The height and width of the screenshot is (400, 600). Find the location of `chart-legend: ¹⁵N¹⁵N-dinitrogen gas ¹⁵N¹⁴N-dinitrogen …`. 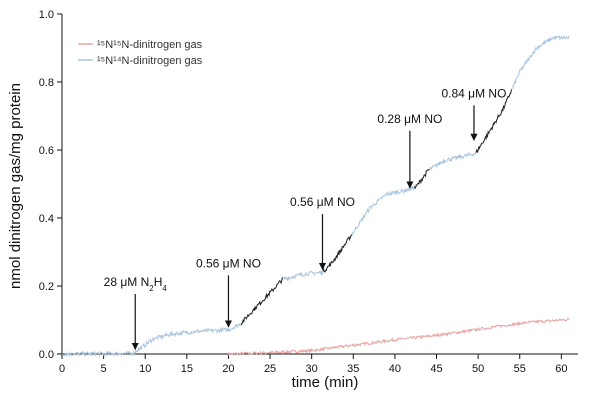

chart-legend: ¹⁵N¹⁵N-dinitrogen gas ¹⁵N¹⁴N-dinitrogen … is located at coordinates (140, 53).